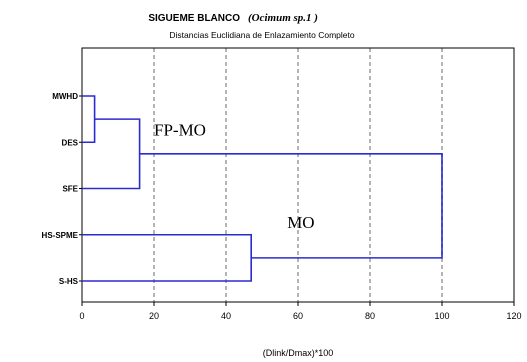  I want to click on chart-title-species: (Ocimum sp.1 ), so click(283, 18).